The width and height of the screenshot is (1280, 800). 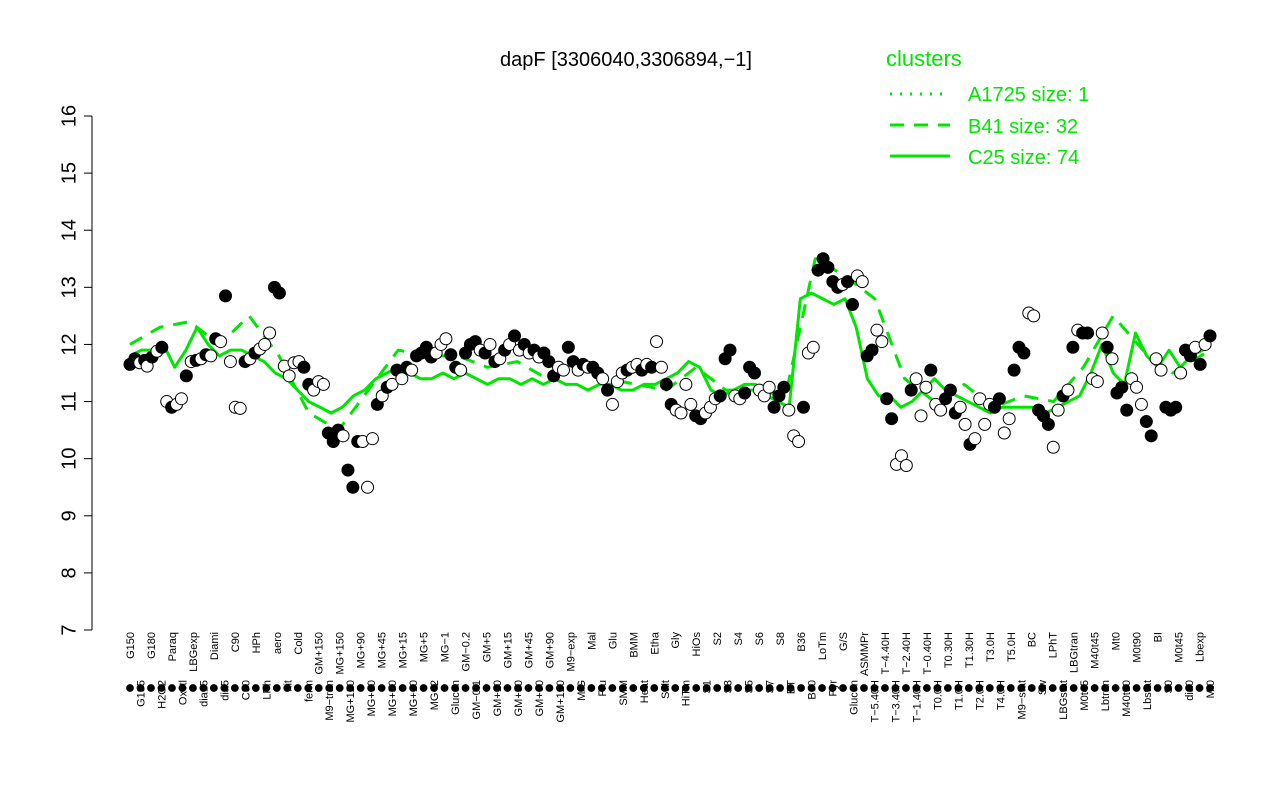 What do you see at coordinates (670, 353) in the screenshot?
I see `series-line-c25` at bounding box center [670, 353].